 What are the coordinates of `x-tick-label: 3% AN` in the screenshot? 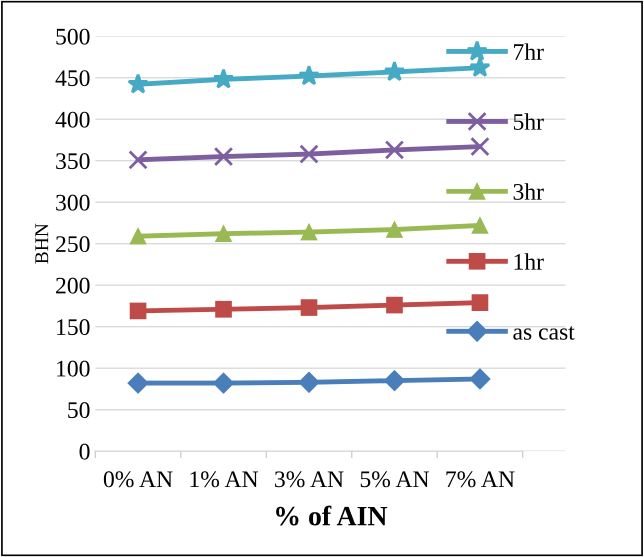 It's located at (309, 479).